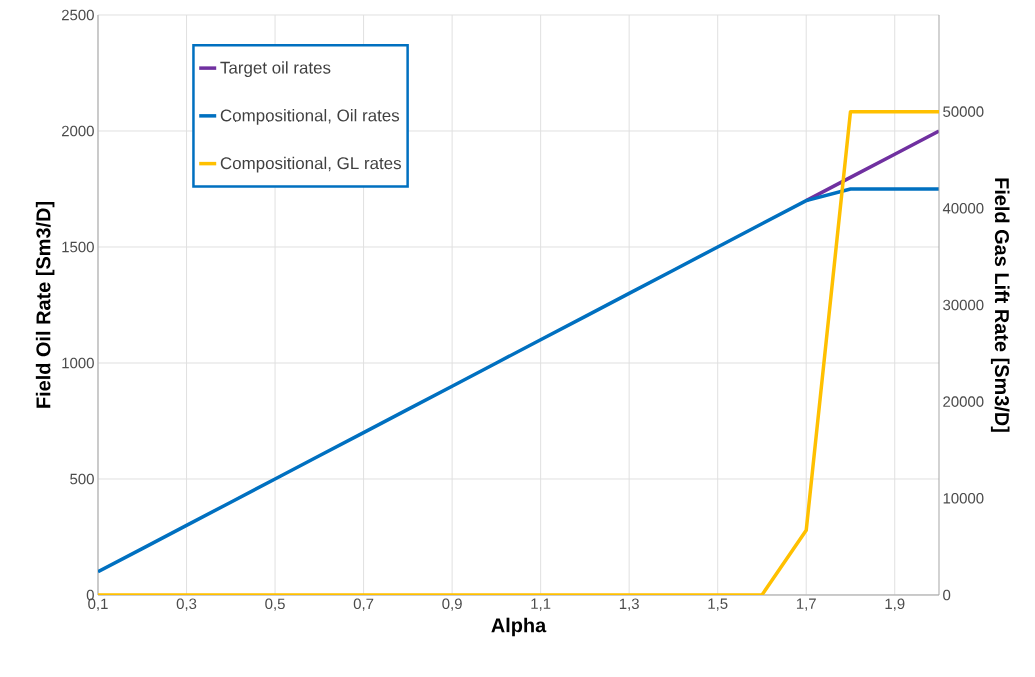 Image resolution: width=1035 pixels, height=677 pixels. What do you see at coordinates (718, 604) in the screenshot?
I see `x-tick-label: 1,5` at bounding box center [718, 604].